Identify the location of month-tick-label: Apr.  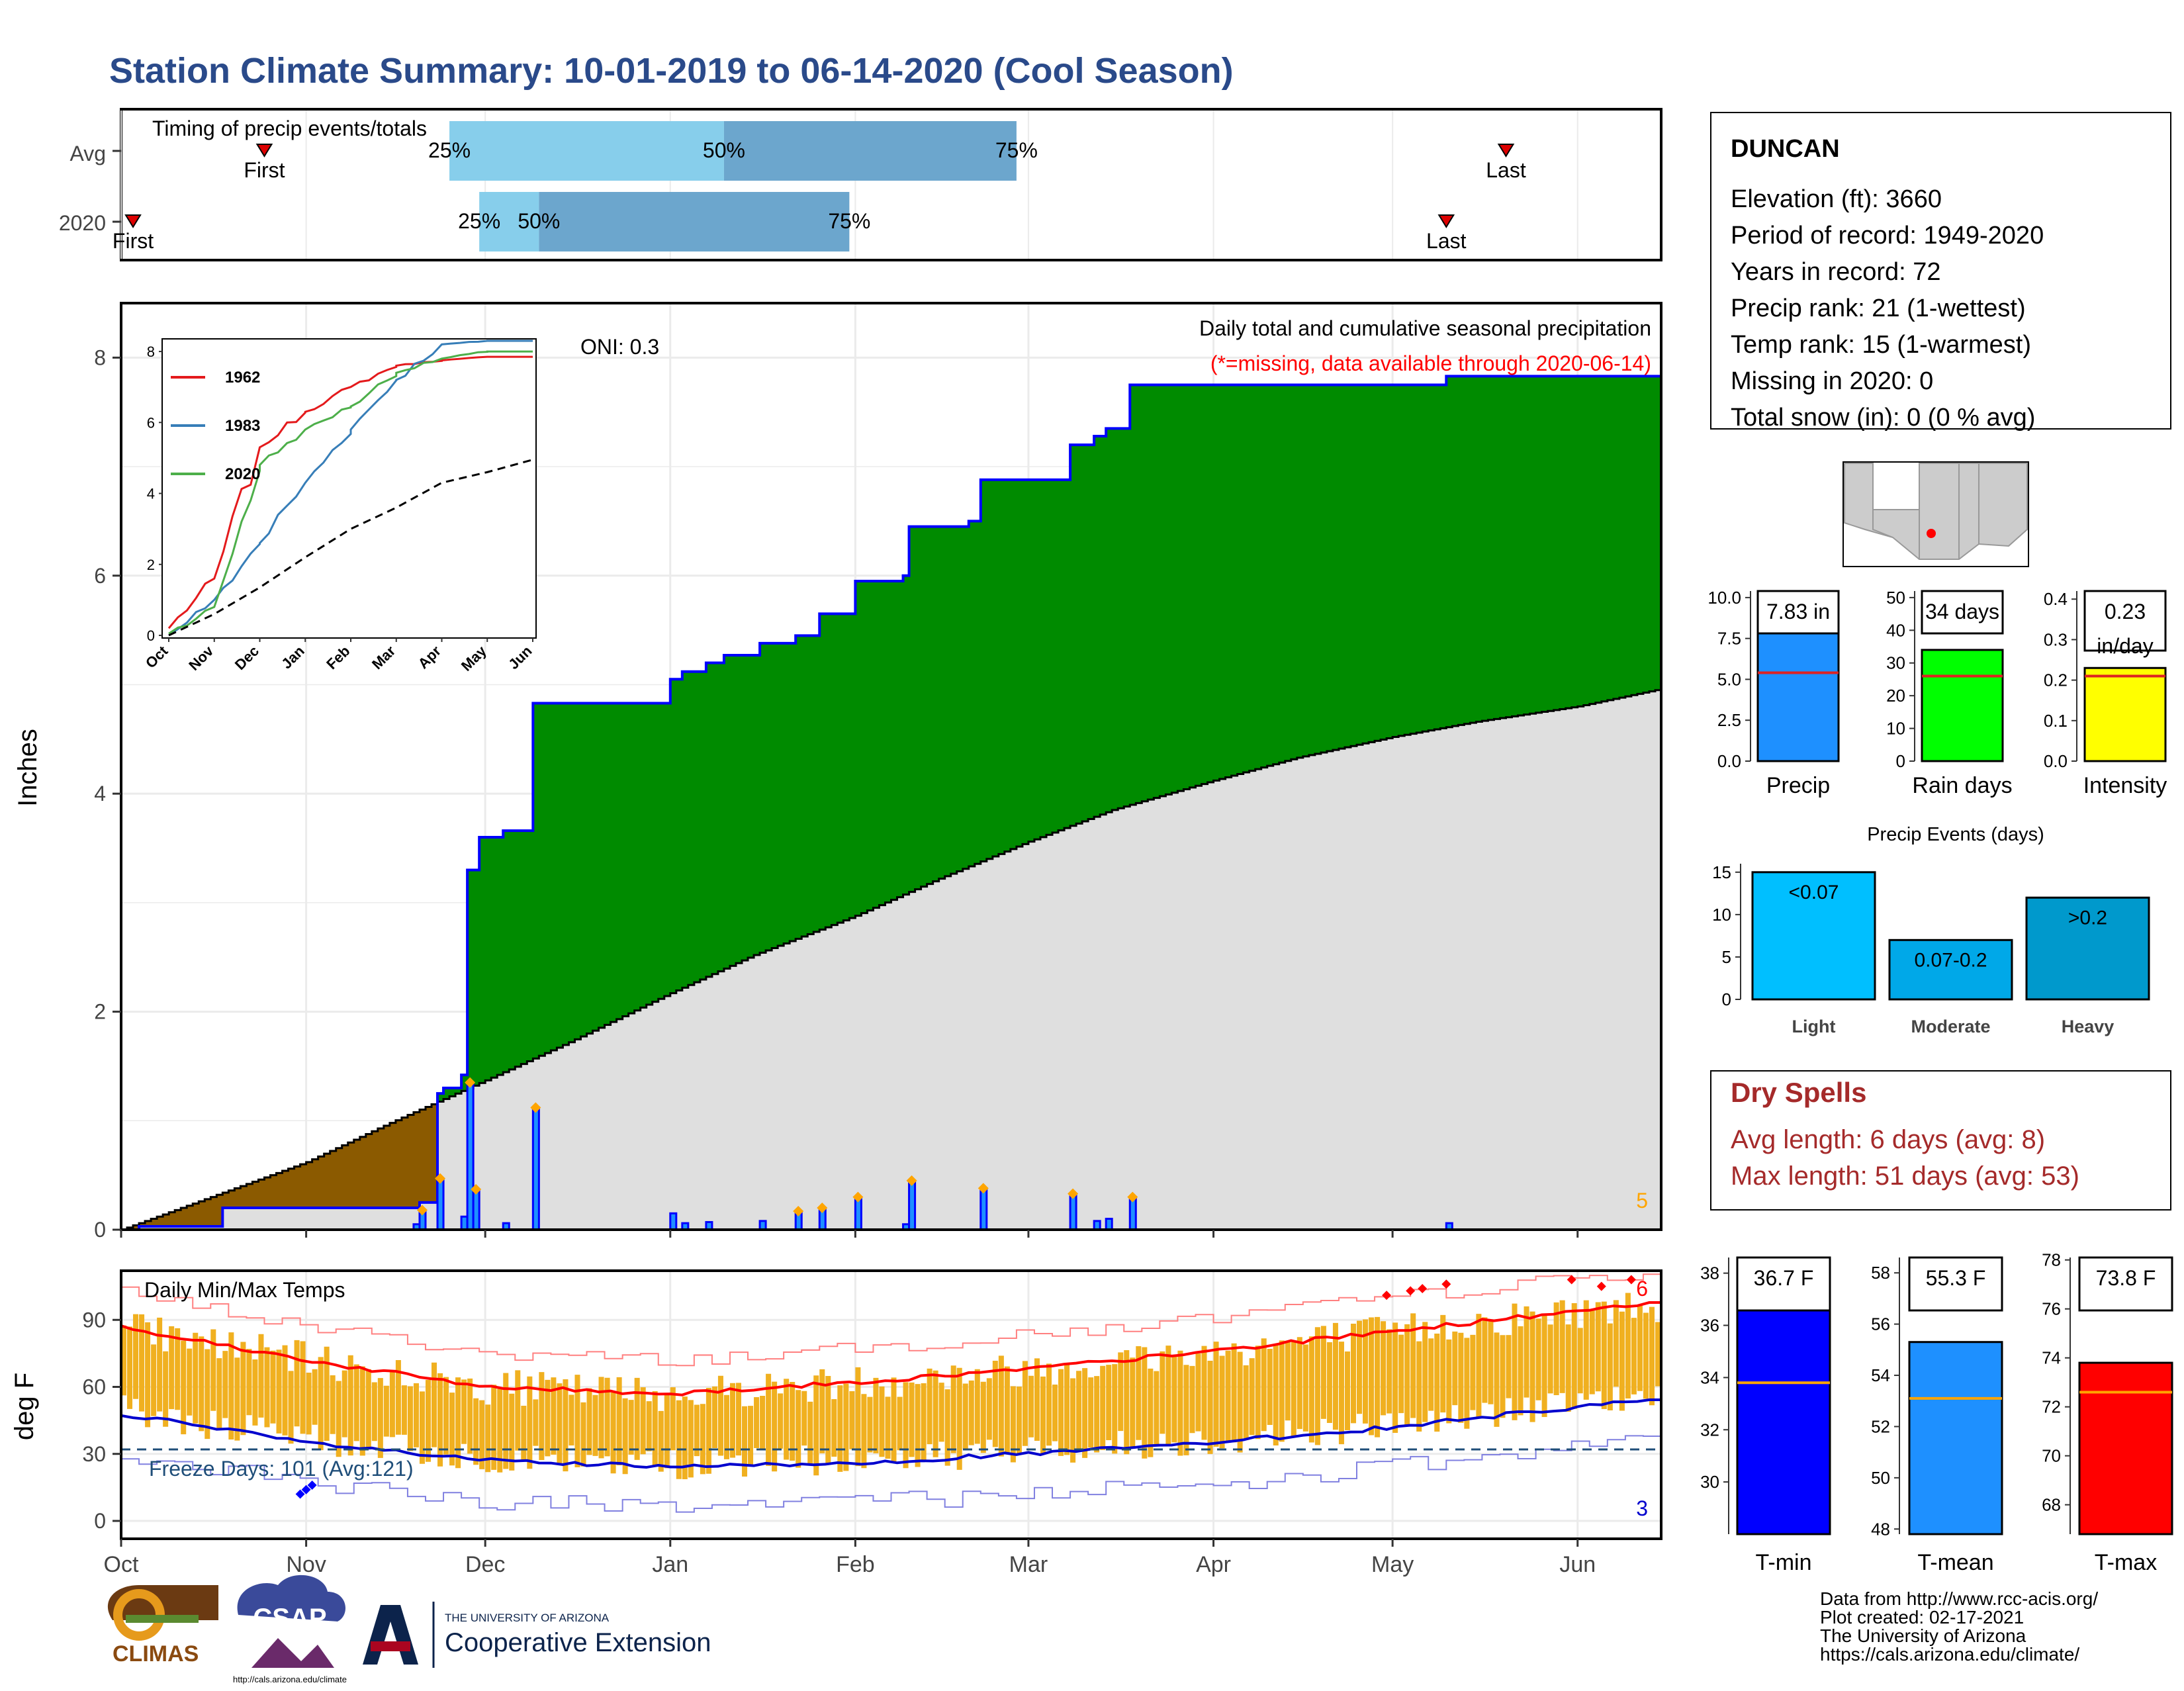
(1213, 1565).